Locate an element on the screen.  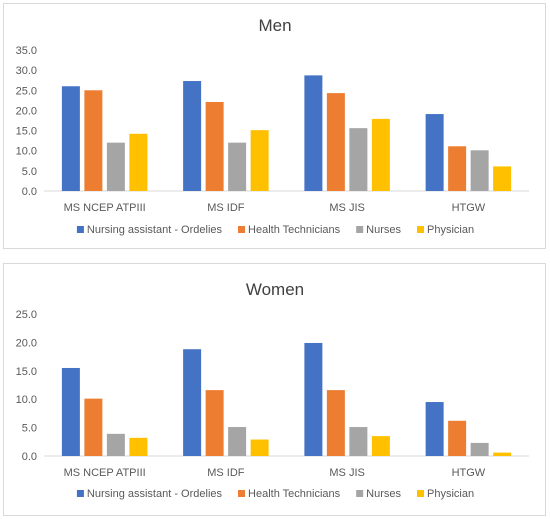
chart-title: Men is located at coordinates (274, 25).